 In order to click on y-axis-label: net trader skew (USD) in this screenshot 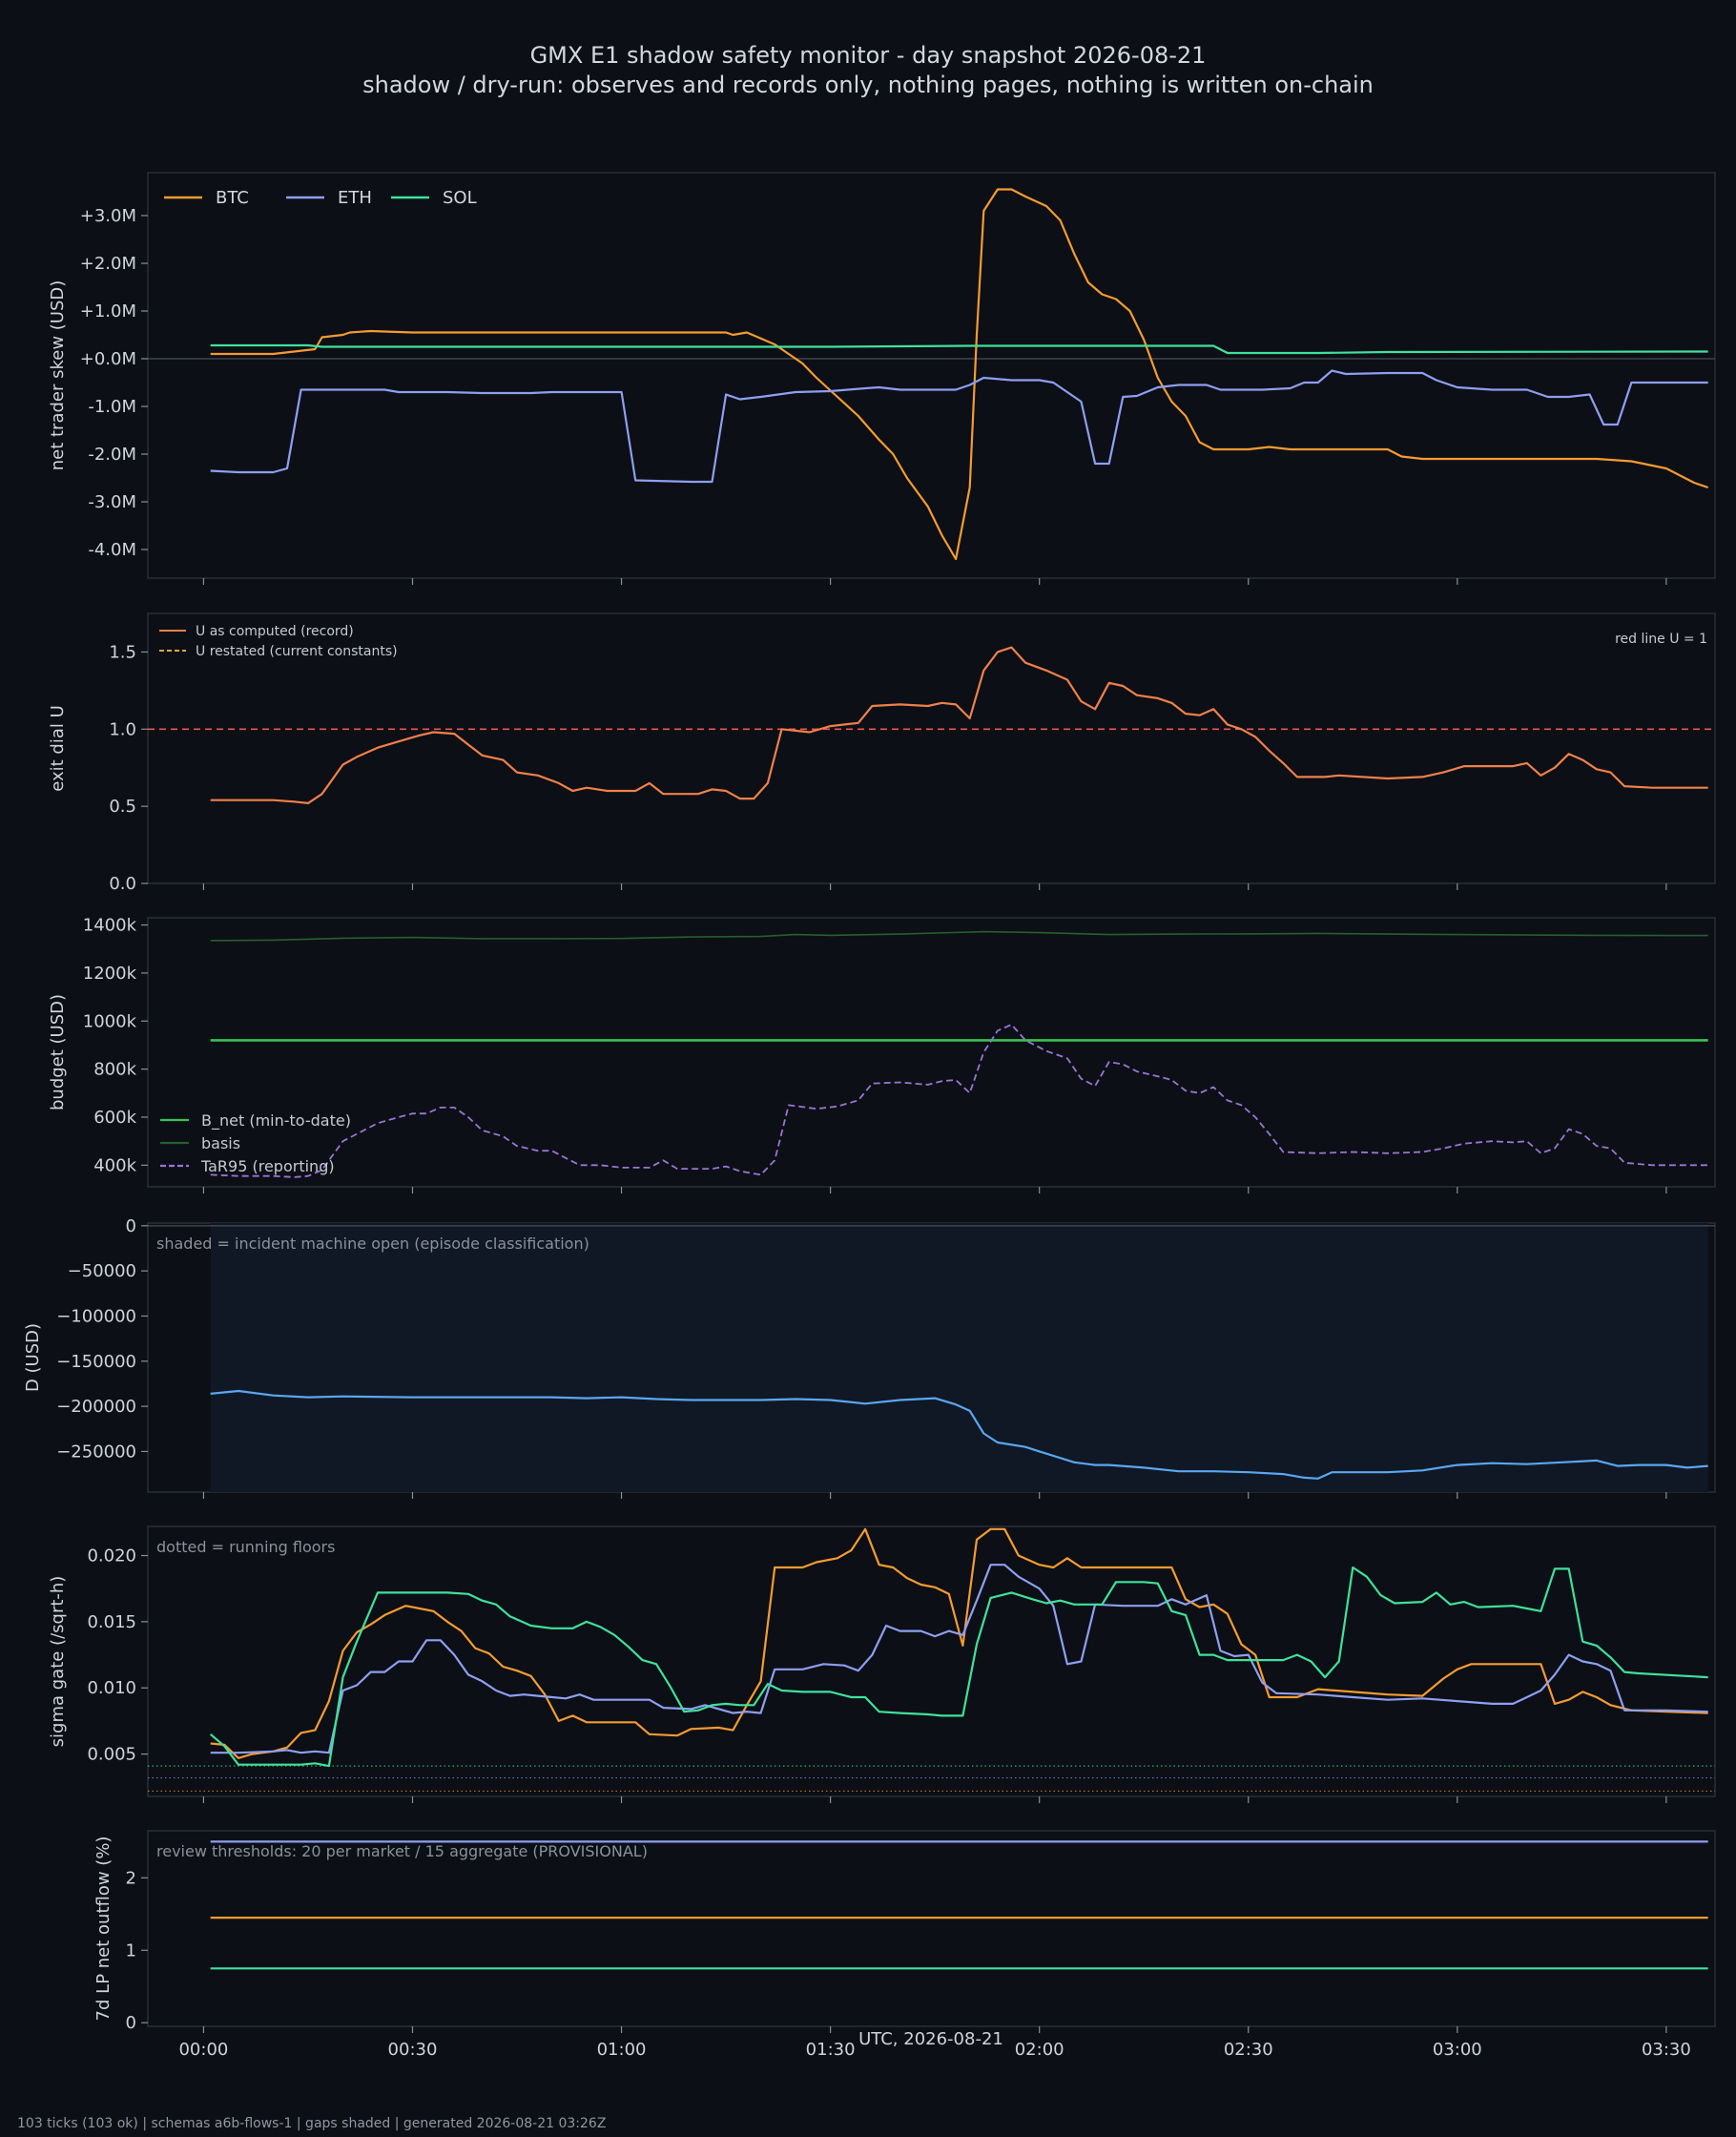, I will do `click(58, 375)`.